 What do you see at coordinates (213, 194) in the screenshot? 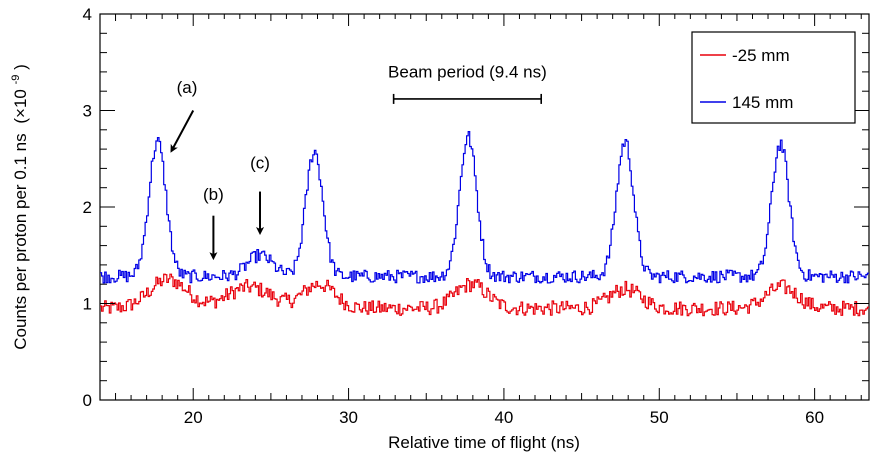
I see `annotation-label: (b)` at bounding box center [213, 194].